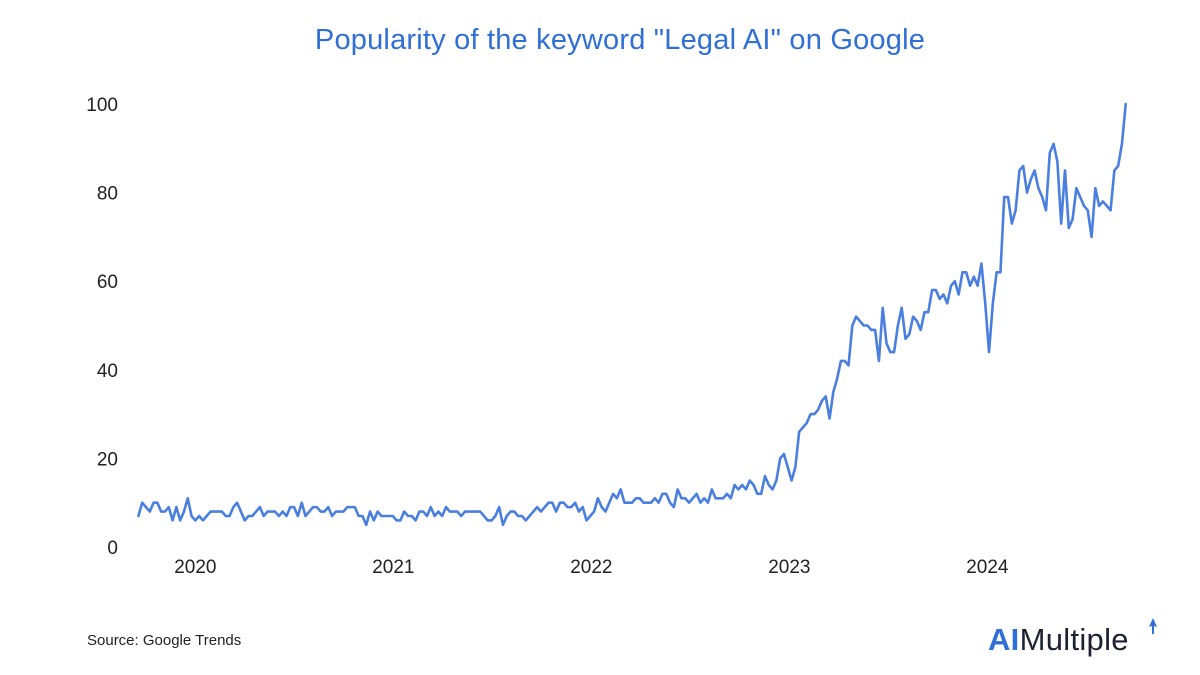 This screenshot has width=1200, height=675. What do you see at coordinates (102, 327) in the screenshot?
I see `y-axis-ticks: 0 20 40 60 80 100` at bounding box center [102, 327].